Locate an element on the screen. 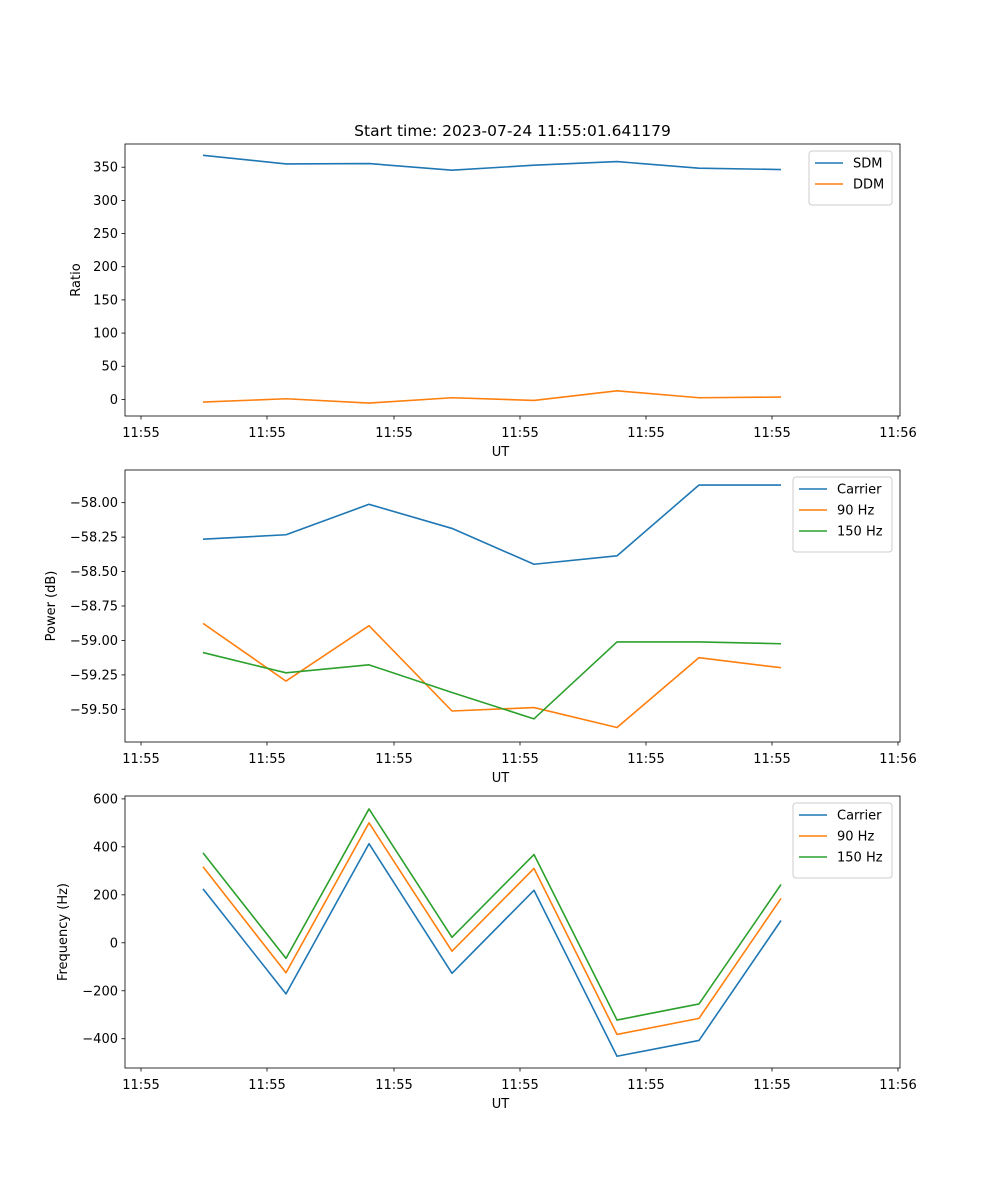 Image resolution: width=1000 pixels, height=1200 pixels. y-tick-label: 100 is located at coordinates (105, 334).